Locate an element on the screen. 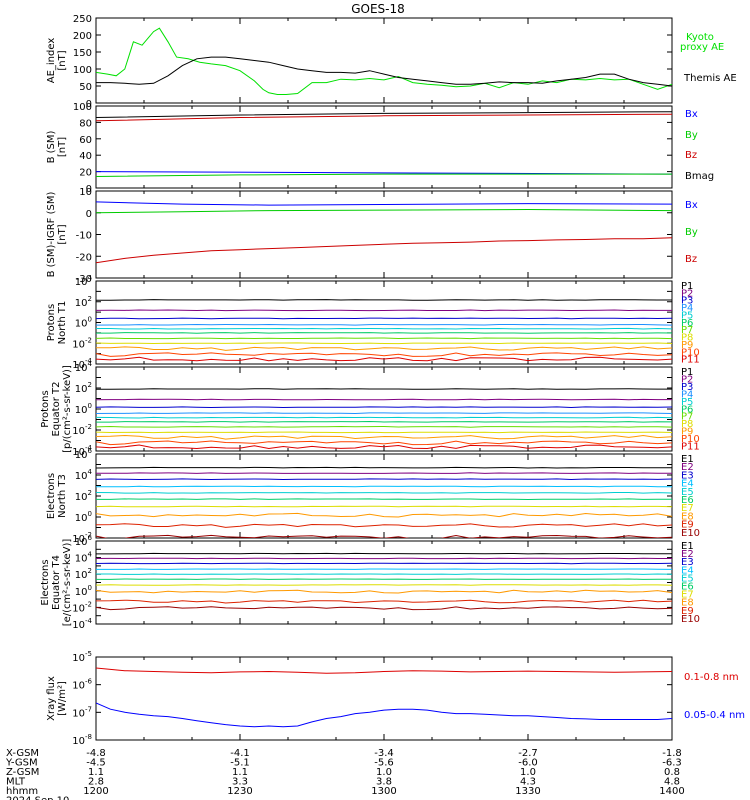  legend-ee-E4: E4 is located at coordinates (687, 570).